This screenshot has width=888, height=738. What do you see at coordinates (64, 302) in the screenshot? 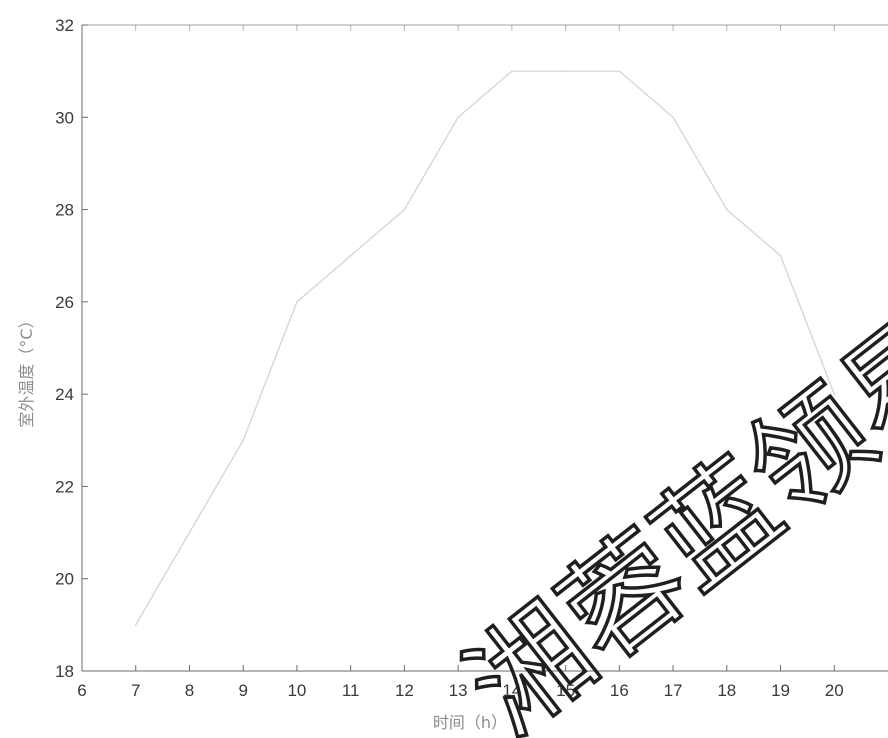
I see `y-tick-label: 26` at bounding box center [64, 302].